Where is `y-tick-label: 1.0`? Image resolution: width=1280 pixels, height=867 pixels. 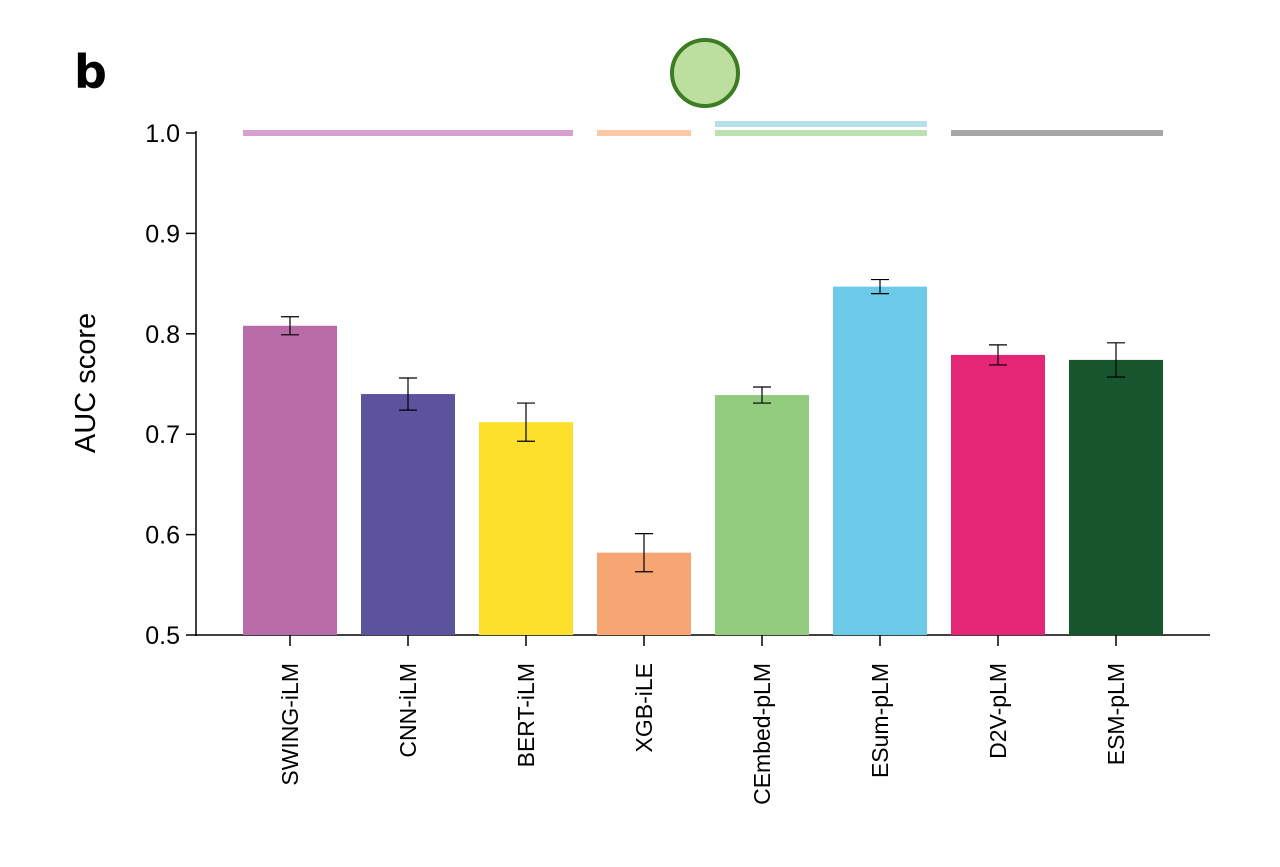
y-tick-label: 1.0 is located at coordinates (162, 134).